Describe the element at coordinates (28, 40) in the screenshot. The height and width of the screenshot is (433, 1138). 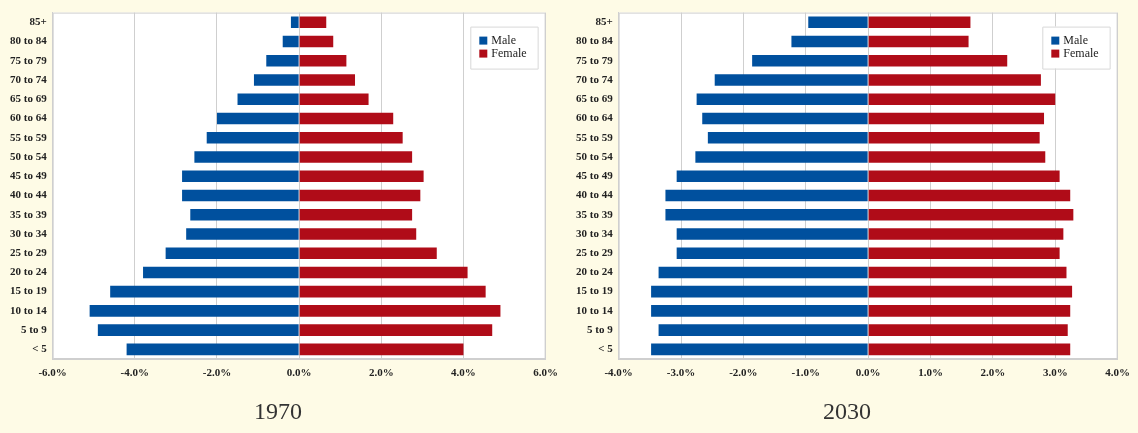
I see `y-tick-label: 80 to 84` at that location.